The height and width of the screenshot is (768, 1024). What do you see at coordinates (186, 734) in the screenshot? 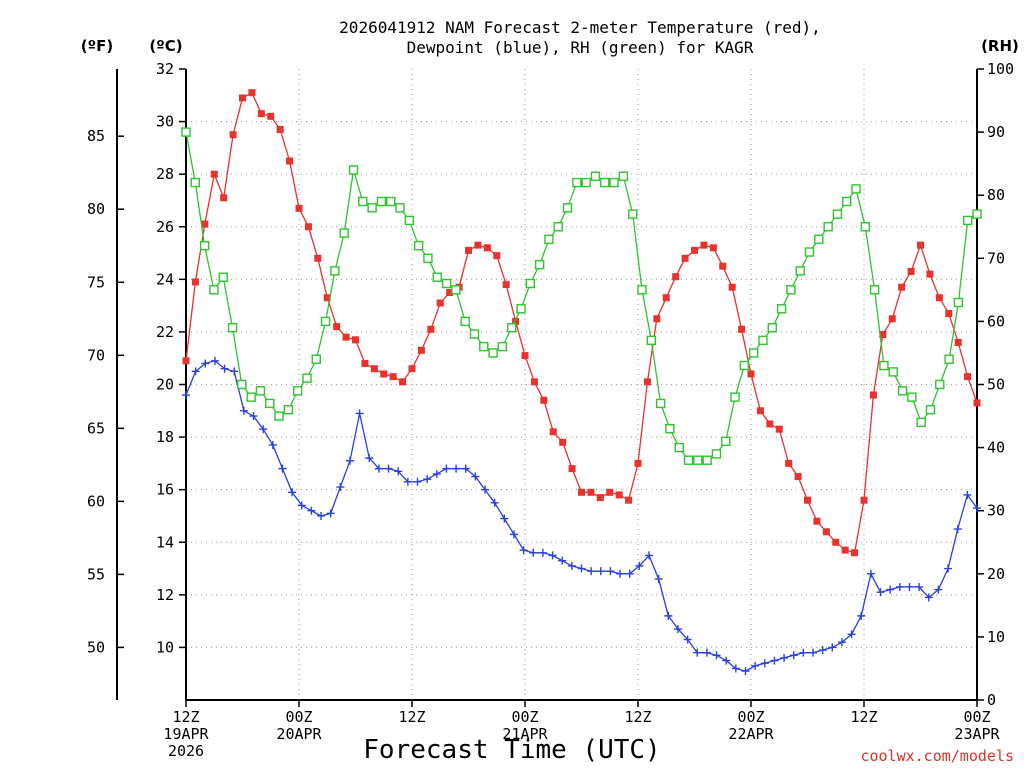
I see `x-tick-label: 19APR` at bounding box center [186, 734].